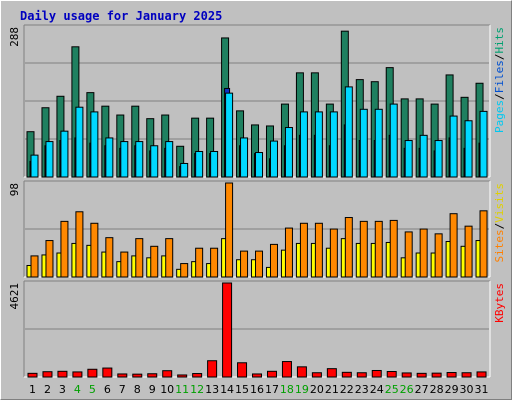 This screenshot has height=400, width=512. Describe the element at coordinates (362, 389) in the screenshot. I see `x-tick-label-23: 23` at that location.